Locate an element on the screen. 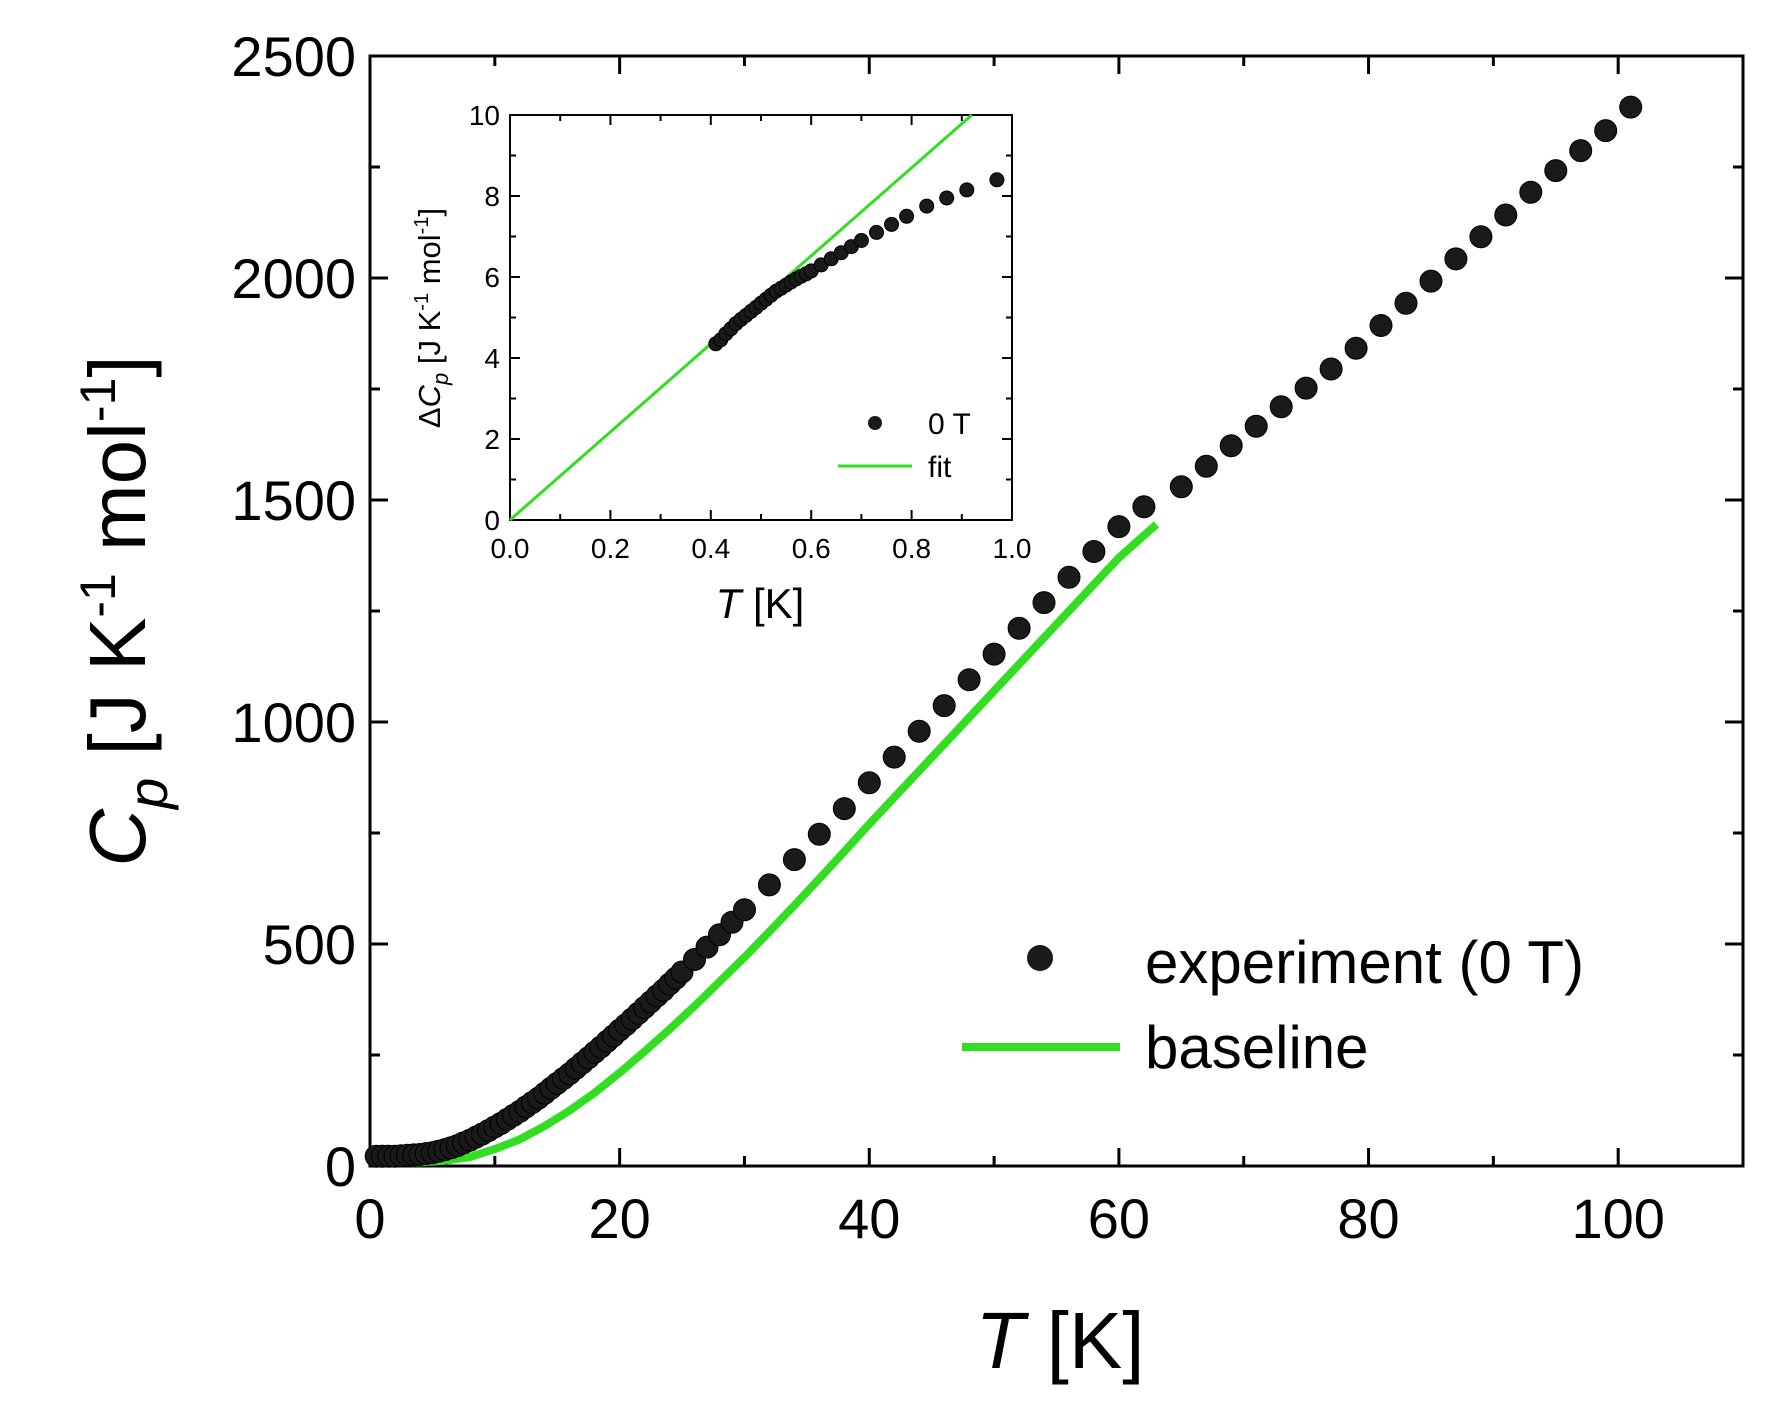 Image resolution: width=1768 pixels, height=1408 pixels. y-tick-label: 10 is located at coordinates (484, 115).